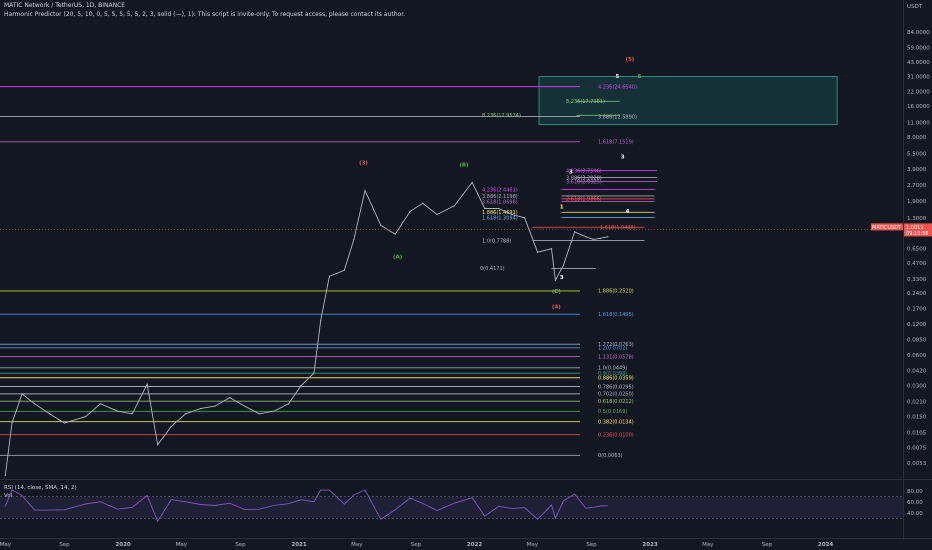 This screenshot has height=550, width=932. What do you see at coordinates (556, 307) in the screenshot?
I see `wave-label: (4)` at bounding box center [556, 307].